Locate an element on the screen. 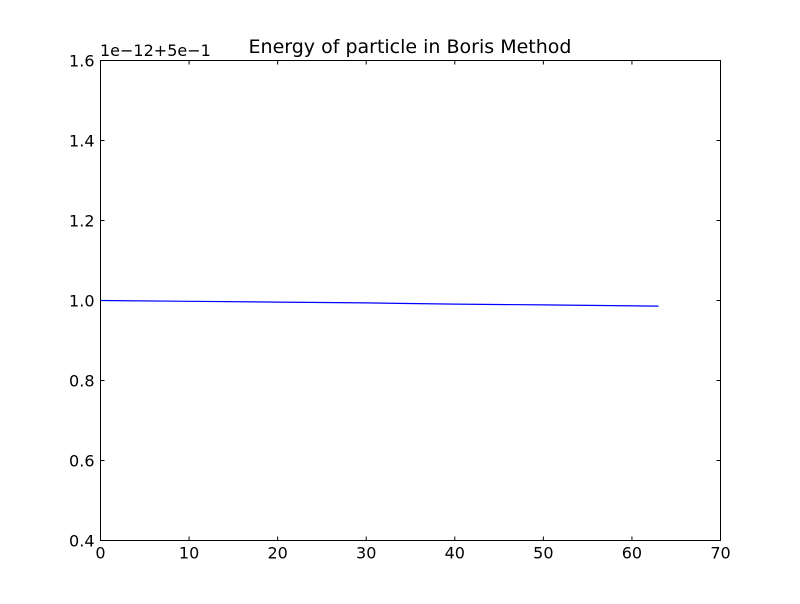 This screenshot has height=604, width=800. x-tick-label: 30 is located at coordinates (366, 553).